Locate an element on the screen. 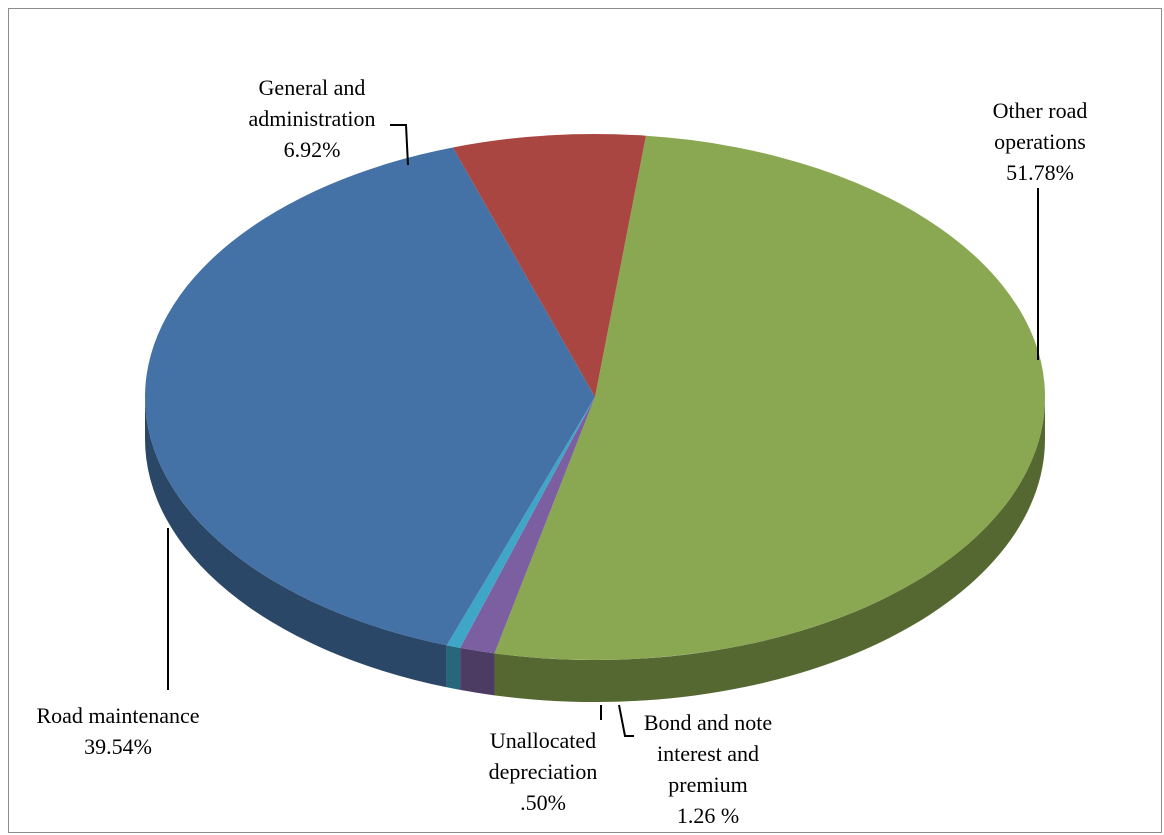 The image size is (1164, 835). slice-label-bond-and-note-interest-and-premium: Bond and note interest and premium 1.26 % is located at coordinates (708, 769).